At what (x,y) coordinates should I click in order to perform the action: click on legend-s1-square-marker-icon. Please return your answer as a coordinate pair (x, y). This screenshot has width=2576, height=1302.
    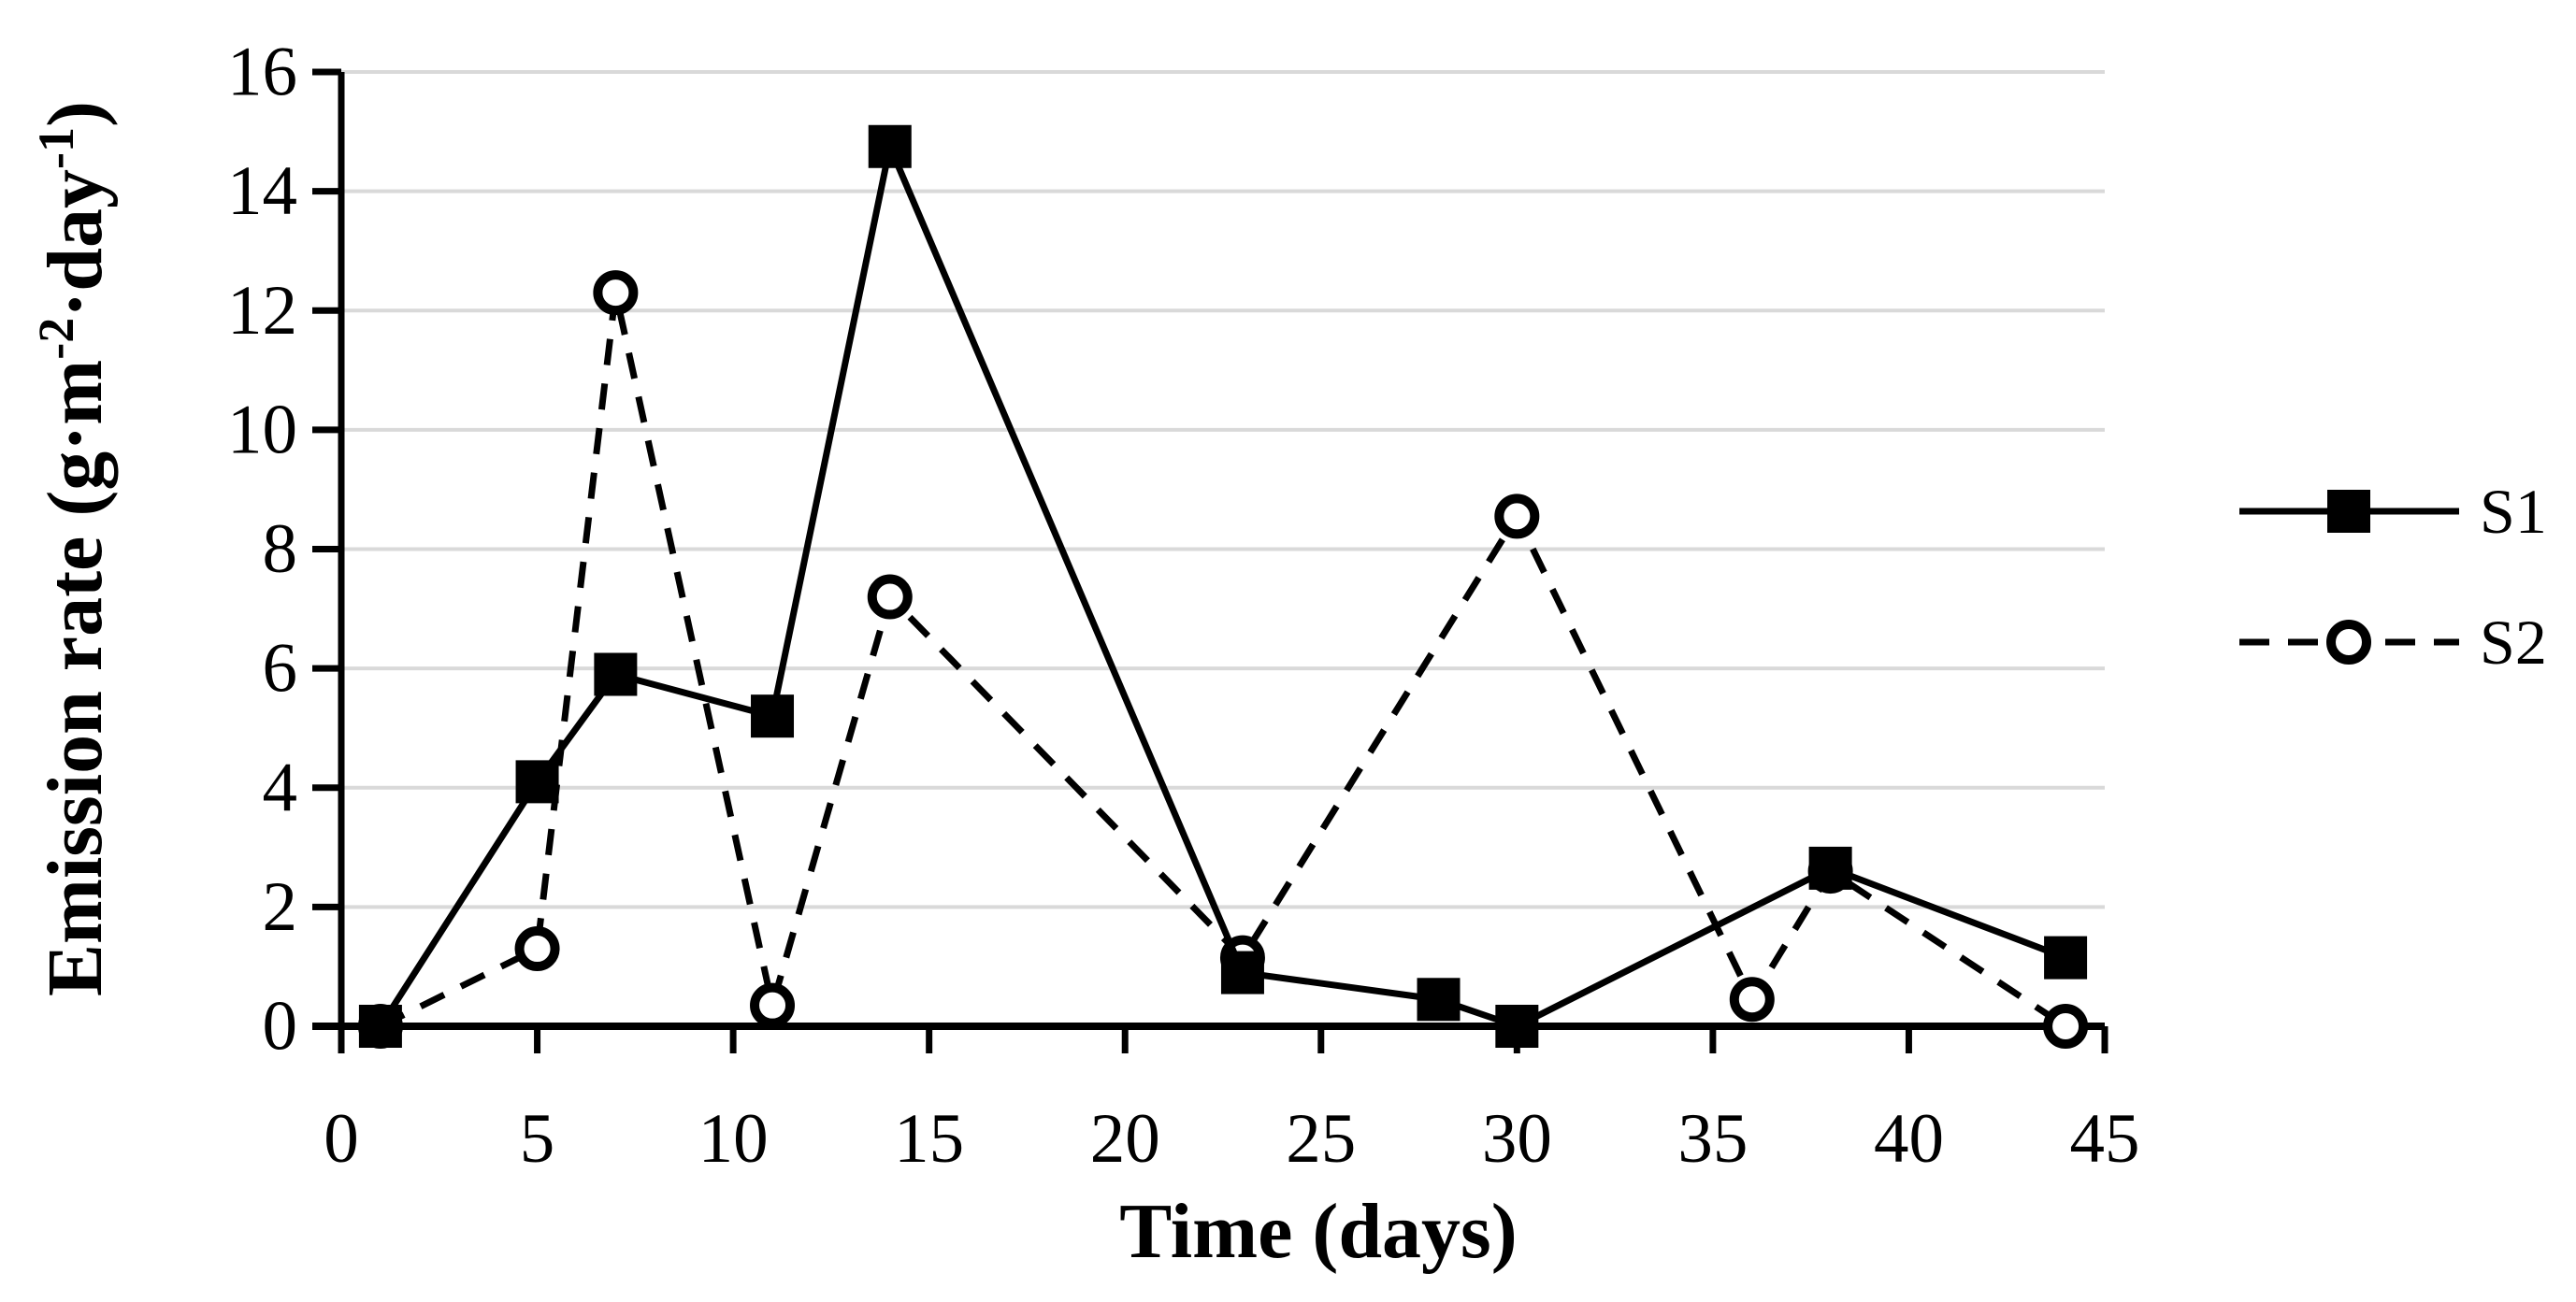
    Looking at the image, I should click on (2349, 511).